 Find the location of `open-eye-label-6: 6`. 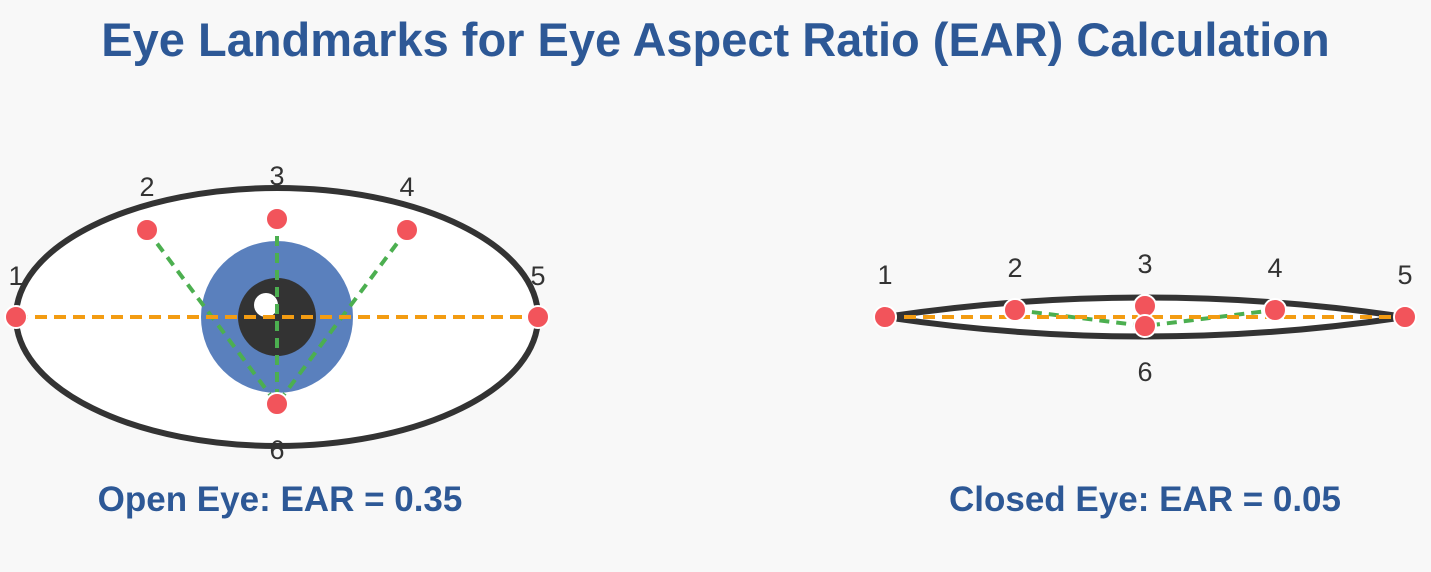

open-eye-label-6: 6 is located at coordinates (276, 450).